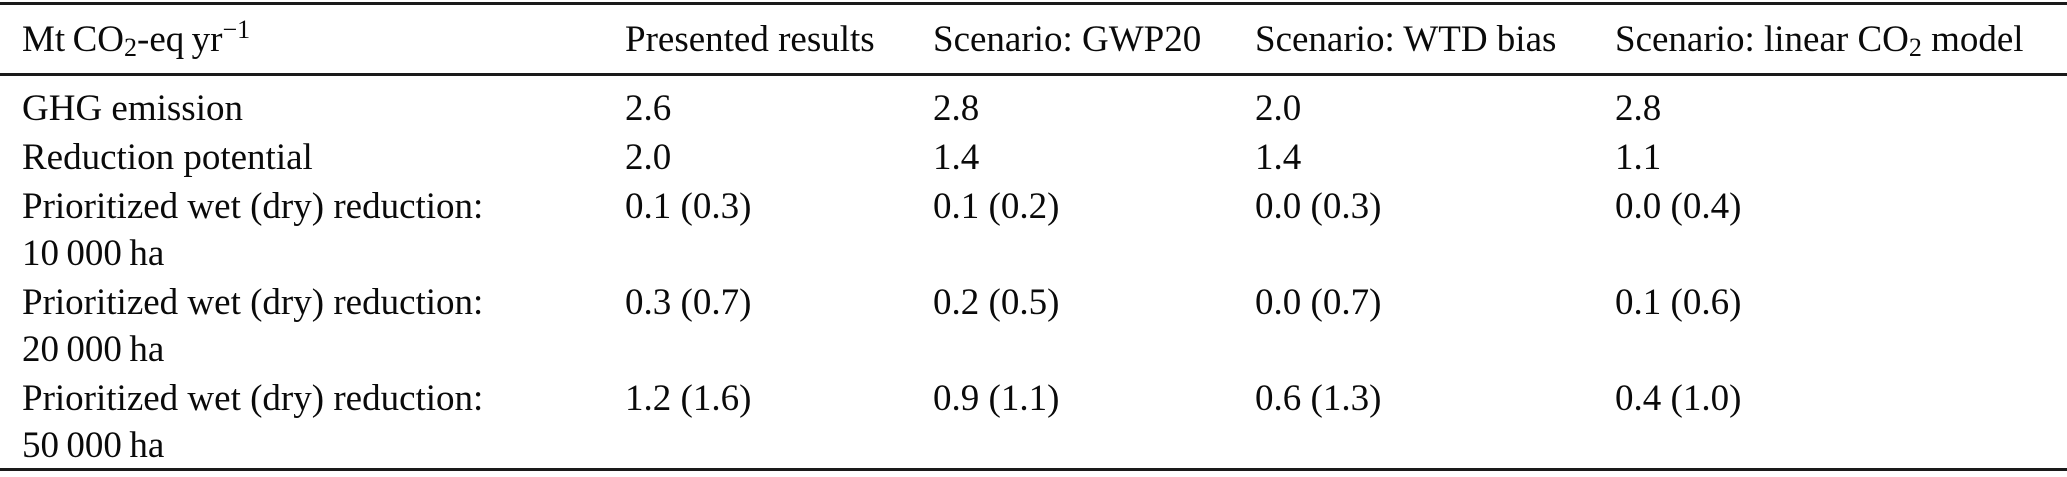  I want to click on cell-value: 0.1 (0.3), so click(688, 206).